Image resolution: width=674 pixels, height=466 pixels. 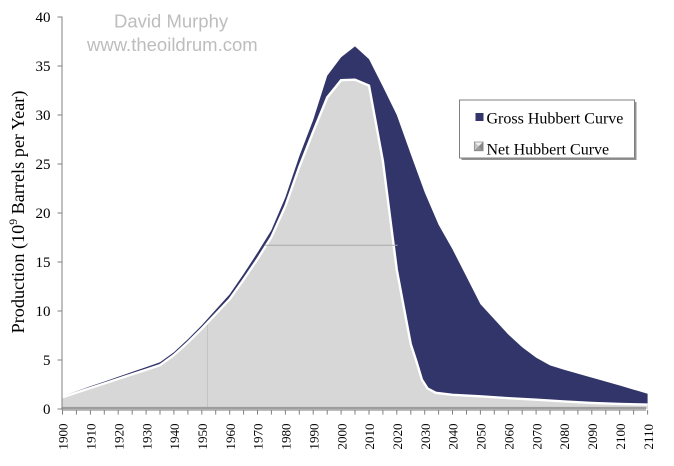 What do you see at coordinates (509, 436) in the screenshot?
I see `svg-text: 2060` at bounding box center [509, 436].